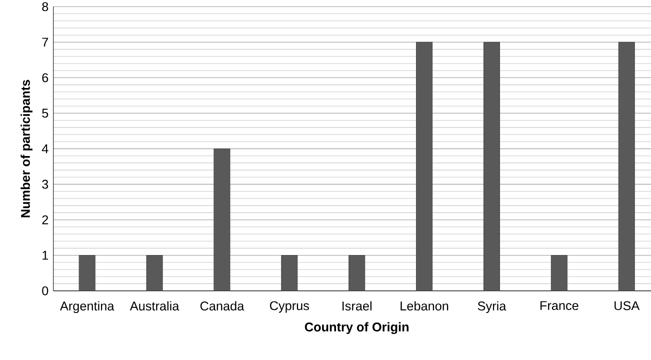  Describe the element at coordinates (222, 305) in the screenshot. I see `x-tick-label: Canada` at that location.